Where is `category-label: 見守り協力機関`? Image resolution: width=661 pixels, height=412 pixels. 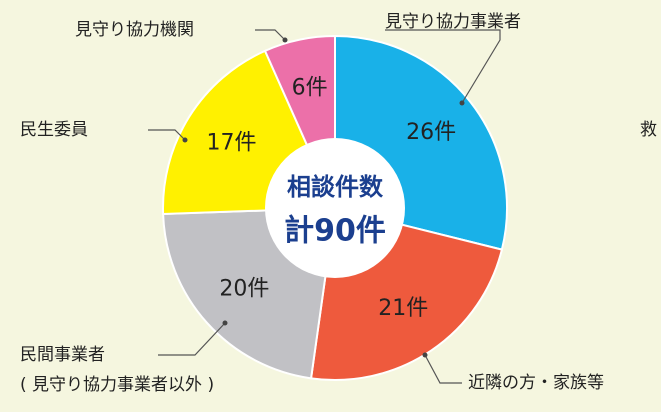
category-label: 見守り協力機関 is located at coordinates (134, 30).